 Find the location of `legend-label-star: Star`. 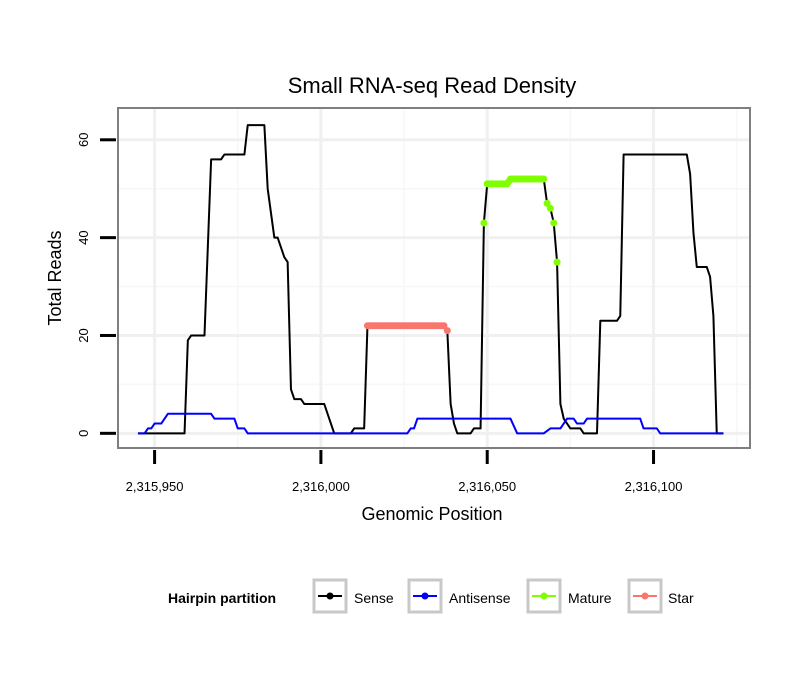

legend-label-star: Star is located at coordinates (681, 598).